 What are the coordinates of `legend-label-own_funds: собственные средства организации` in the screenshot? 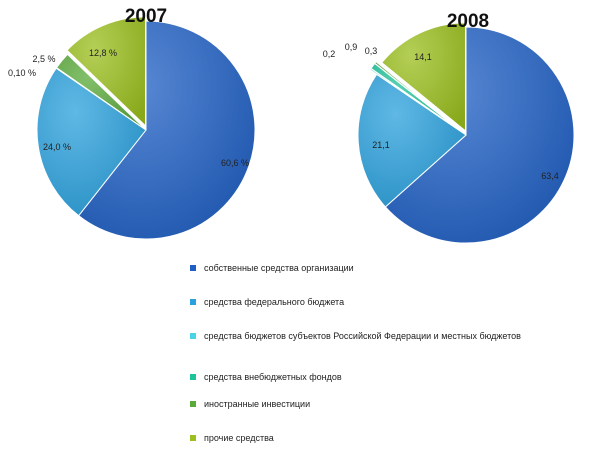 It's located at (279, 268).